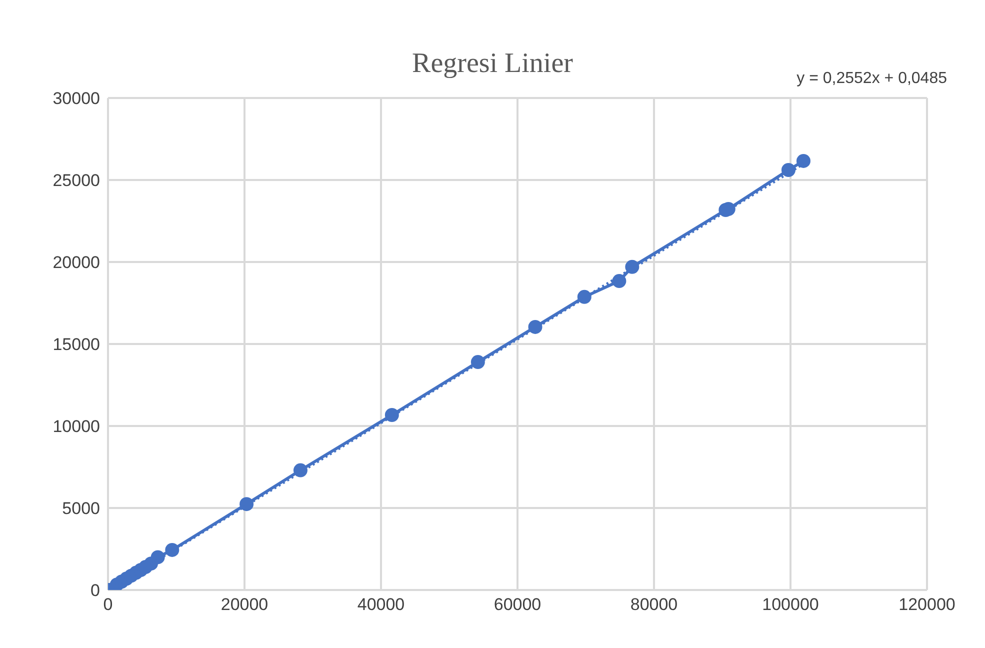 This screenshot has height=648, width=985. I want to click on text: y = 0,2552x + 0,0485, so click(871, 79).